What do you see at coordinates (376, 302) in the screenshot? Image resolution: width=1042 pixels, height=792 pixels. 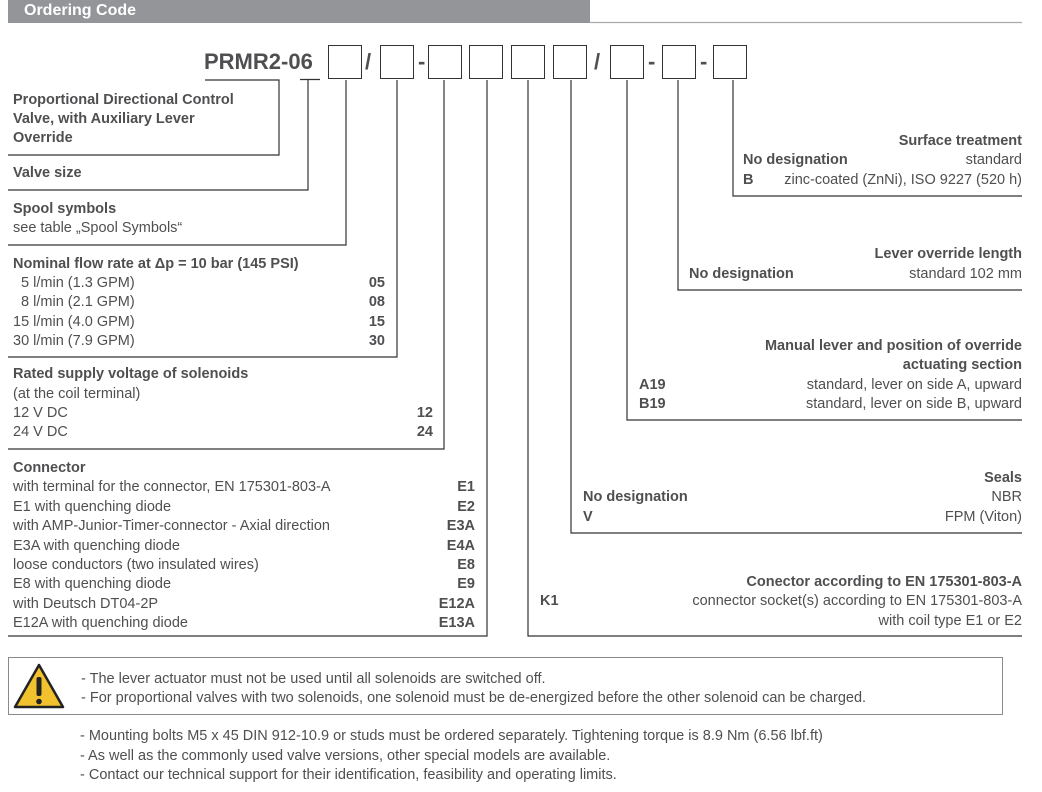 I see `flow-code: 08` at bounding box center [376, 302].